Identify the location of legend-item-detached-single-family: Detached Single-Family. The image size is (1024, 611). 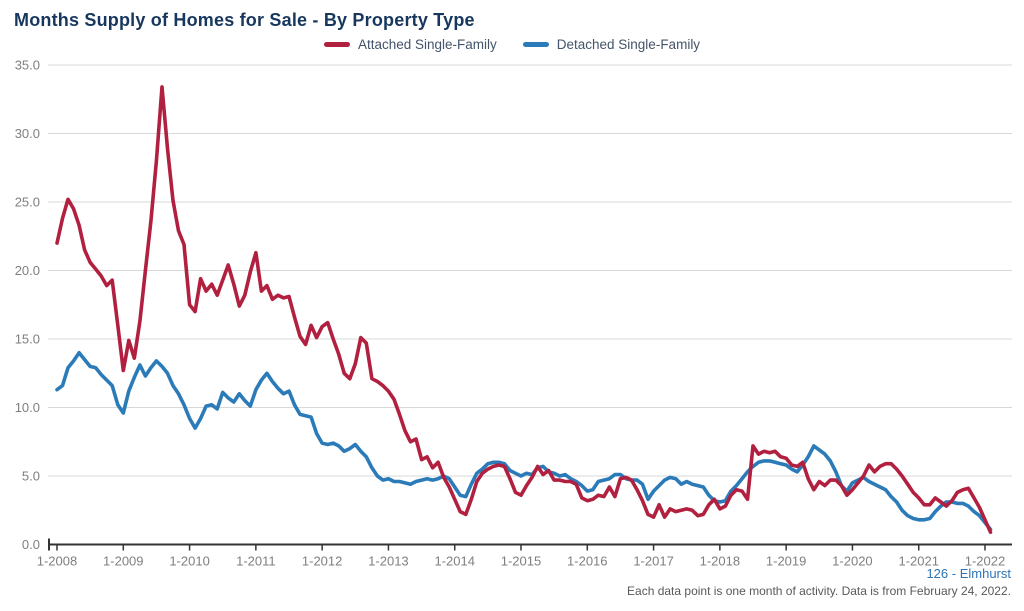
(611, 44).